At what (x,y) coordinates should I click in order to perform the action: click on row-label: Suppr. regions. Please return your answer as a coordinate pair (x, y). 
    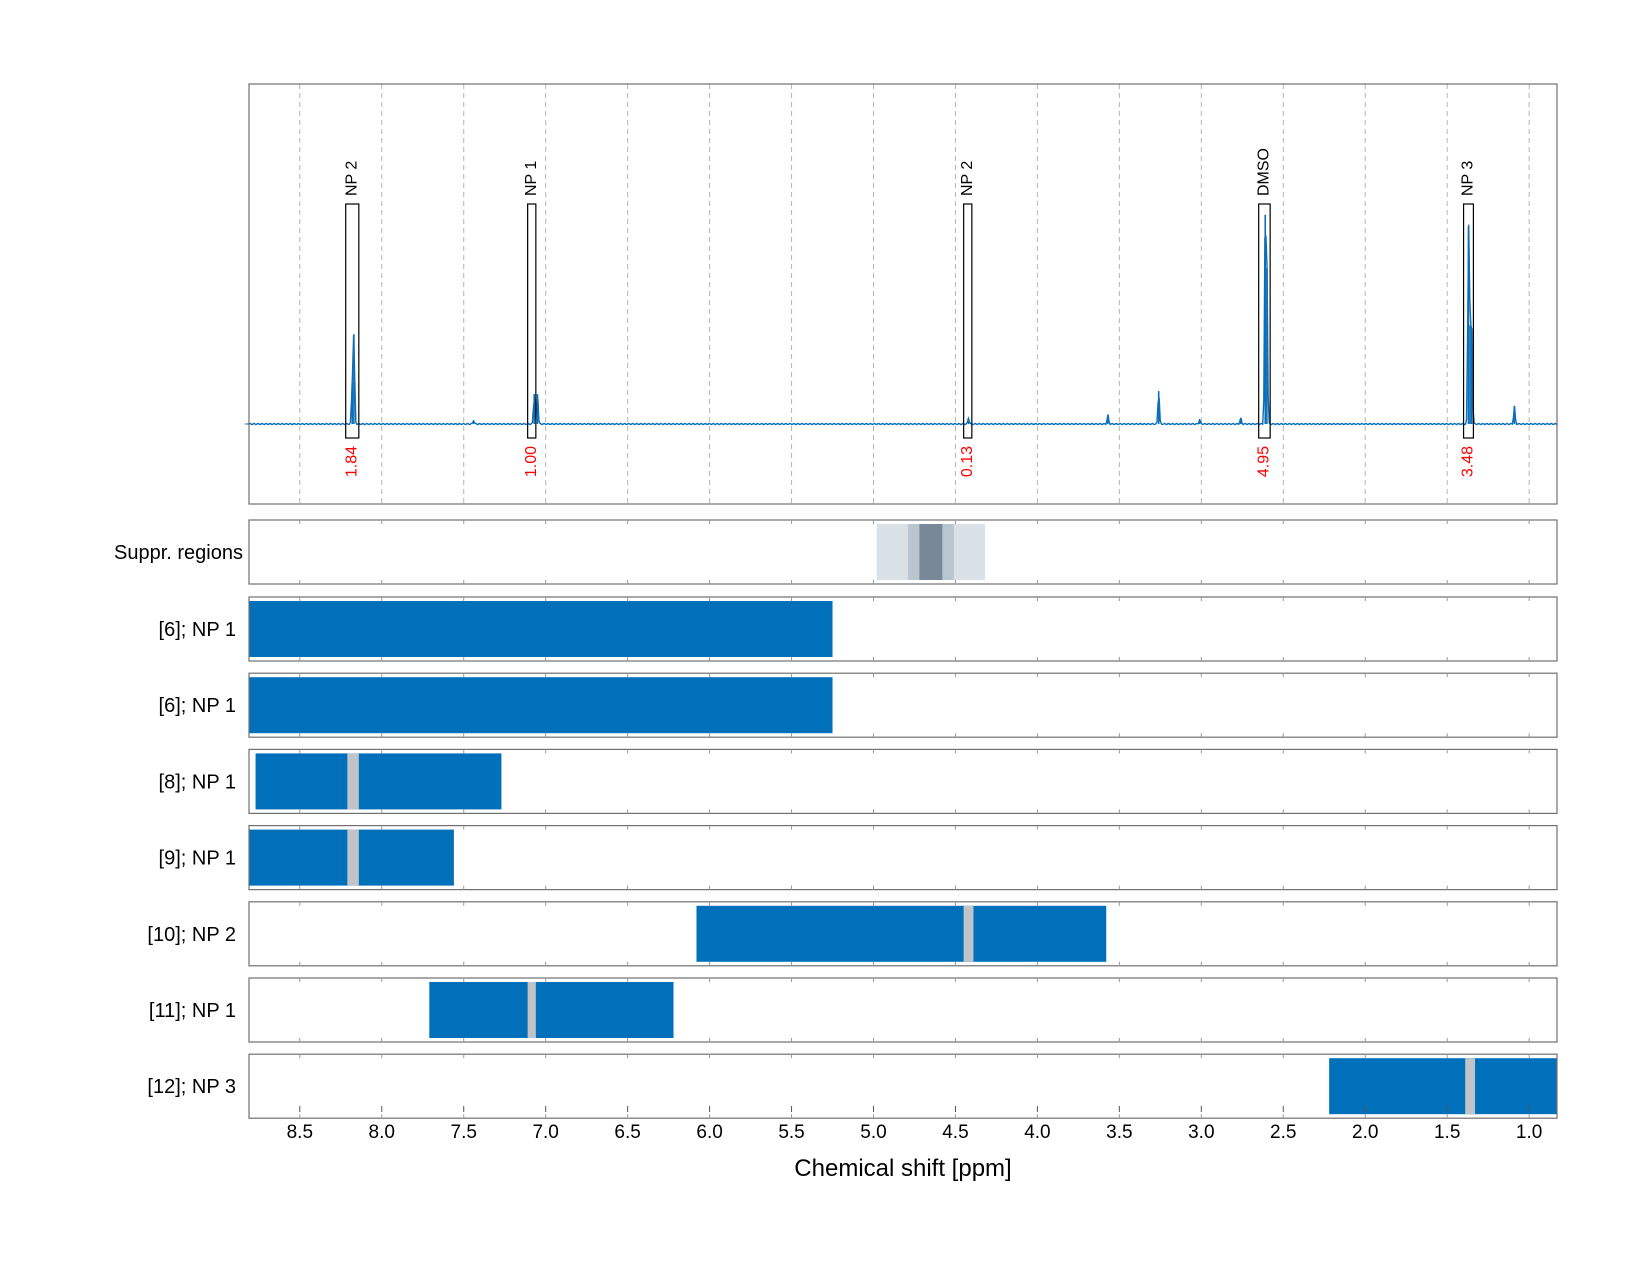
    Looking at the image, I should click on (178, 553).